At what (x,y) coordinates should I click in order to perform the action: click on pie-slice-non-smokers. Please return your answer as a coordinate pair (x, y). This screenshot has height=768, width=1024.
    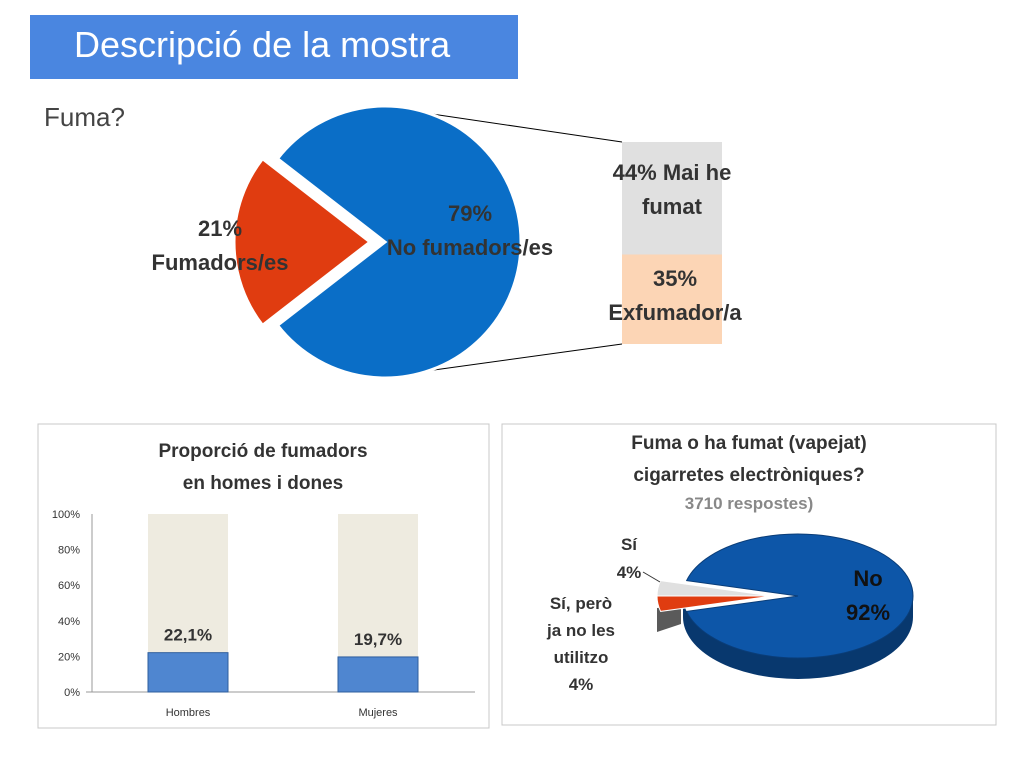
    Looking at the image, I should click on (399, 242).